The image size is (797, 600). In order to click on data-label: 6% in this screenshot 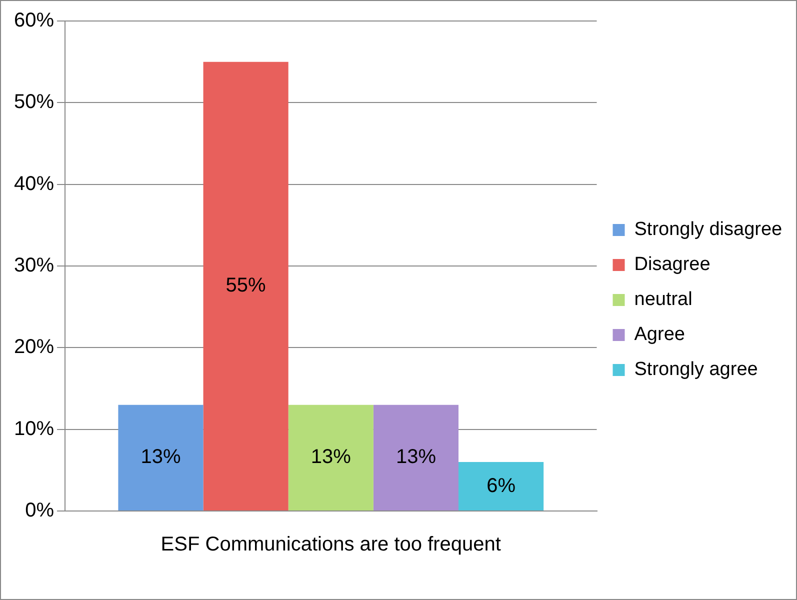, I will do `click(501, 485)`.